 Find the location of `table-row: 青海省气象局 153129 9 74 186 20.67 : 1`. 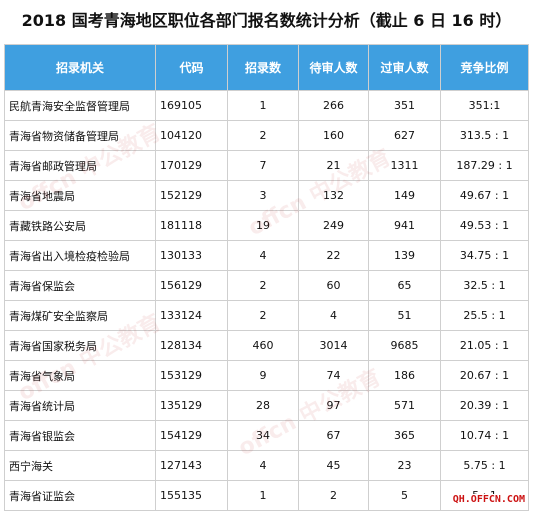

table-row: 青海省气象局 153129 9 74 186 20.67 : 1 is located at coordinates (266, 375).